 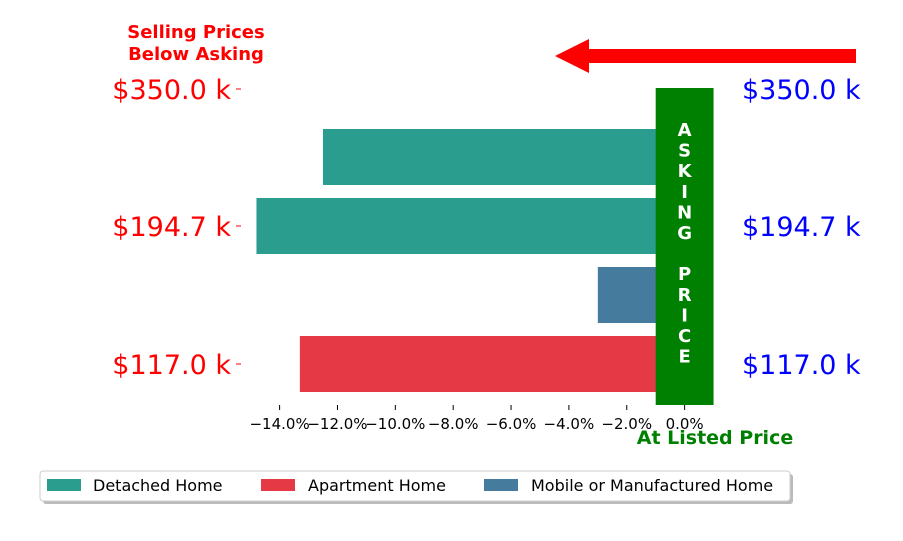 I want to click on legend-label: Apartment Home, so click(x=377, y=485).